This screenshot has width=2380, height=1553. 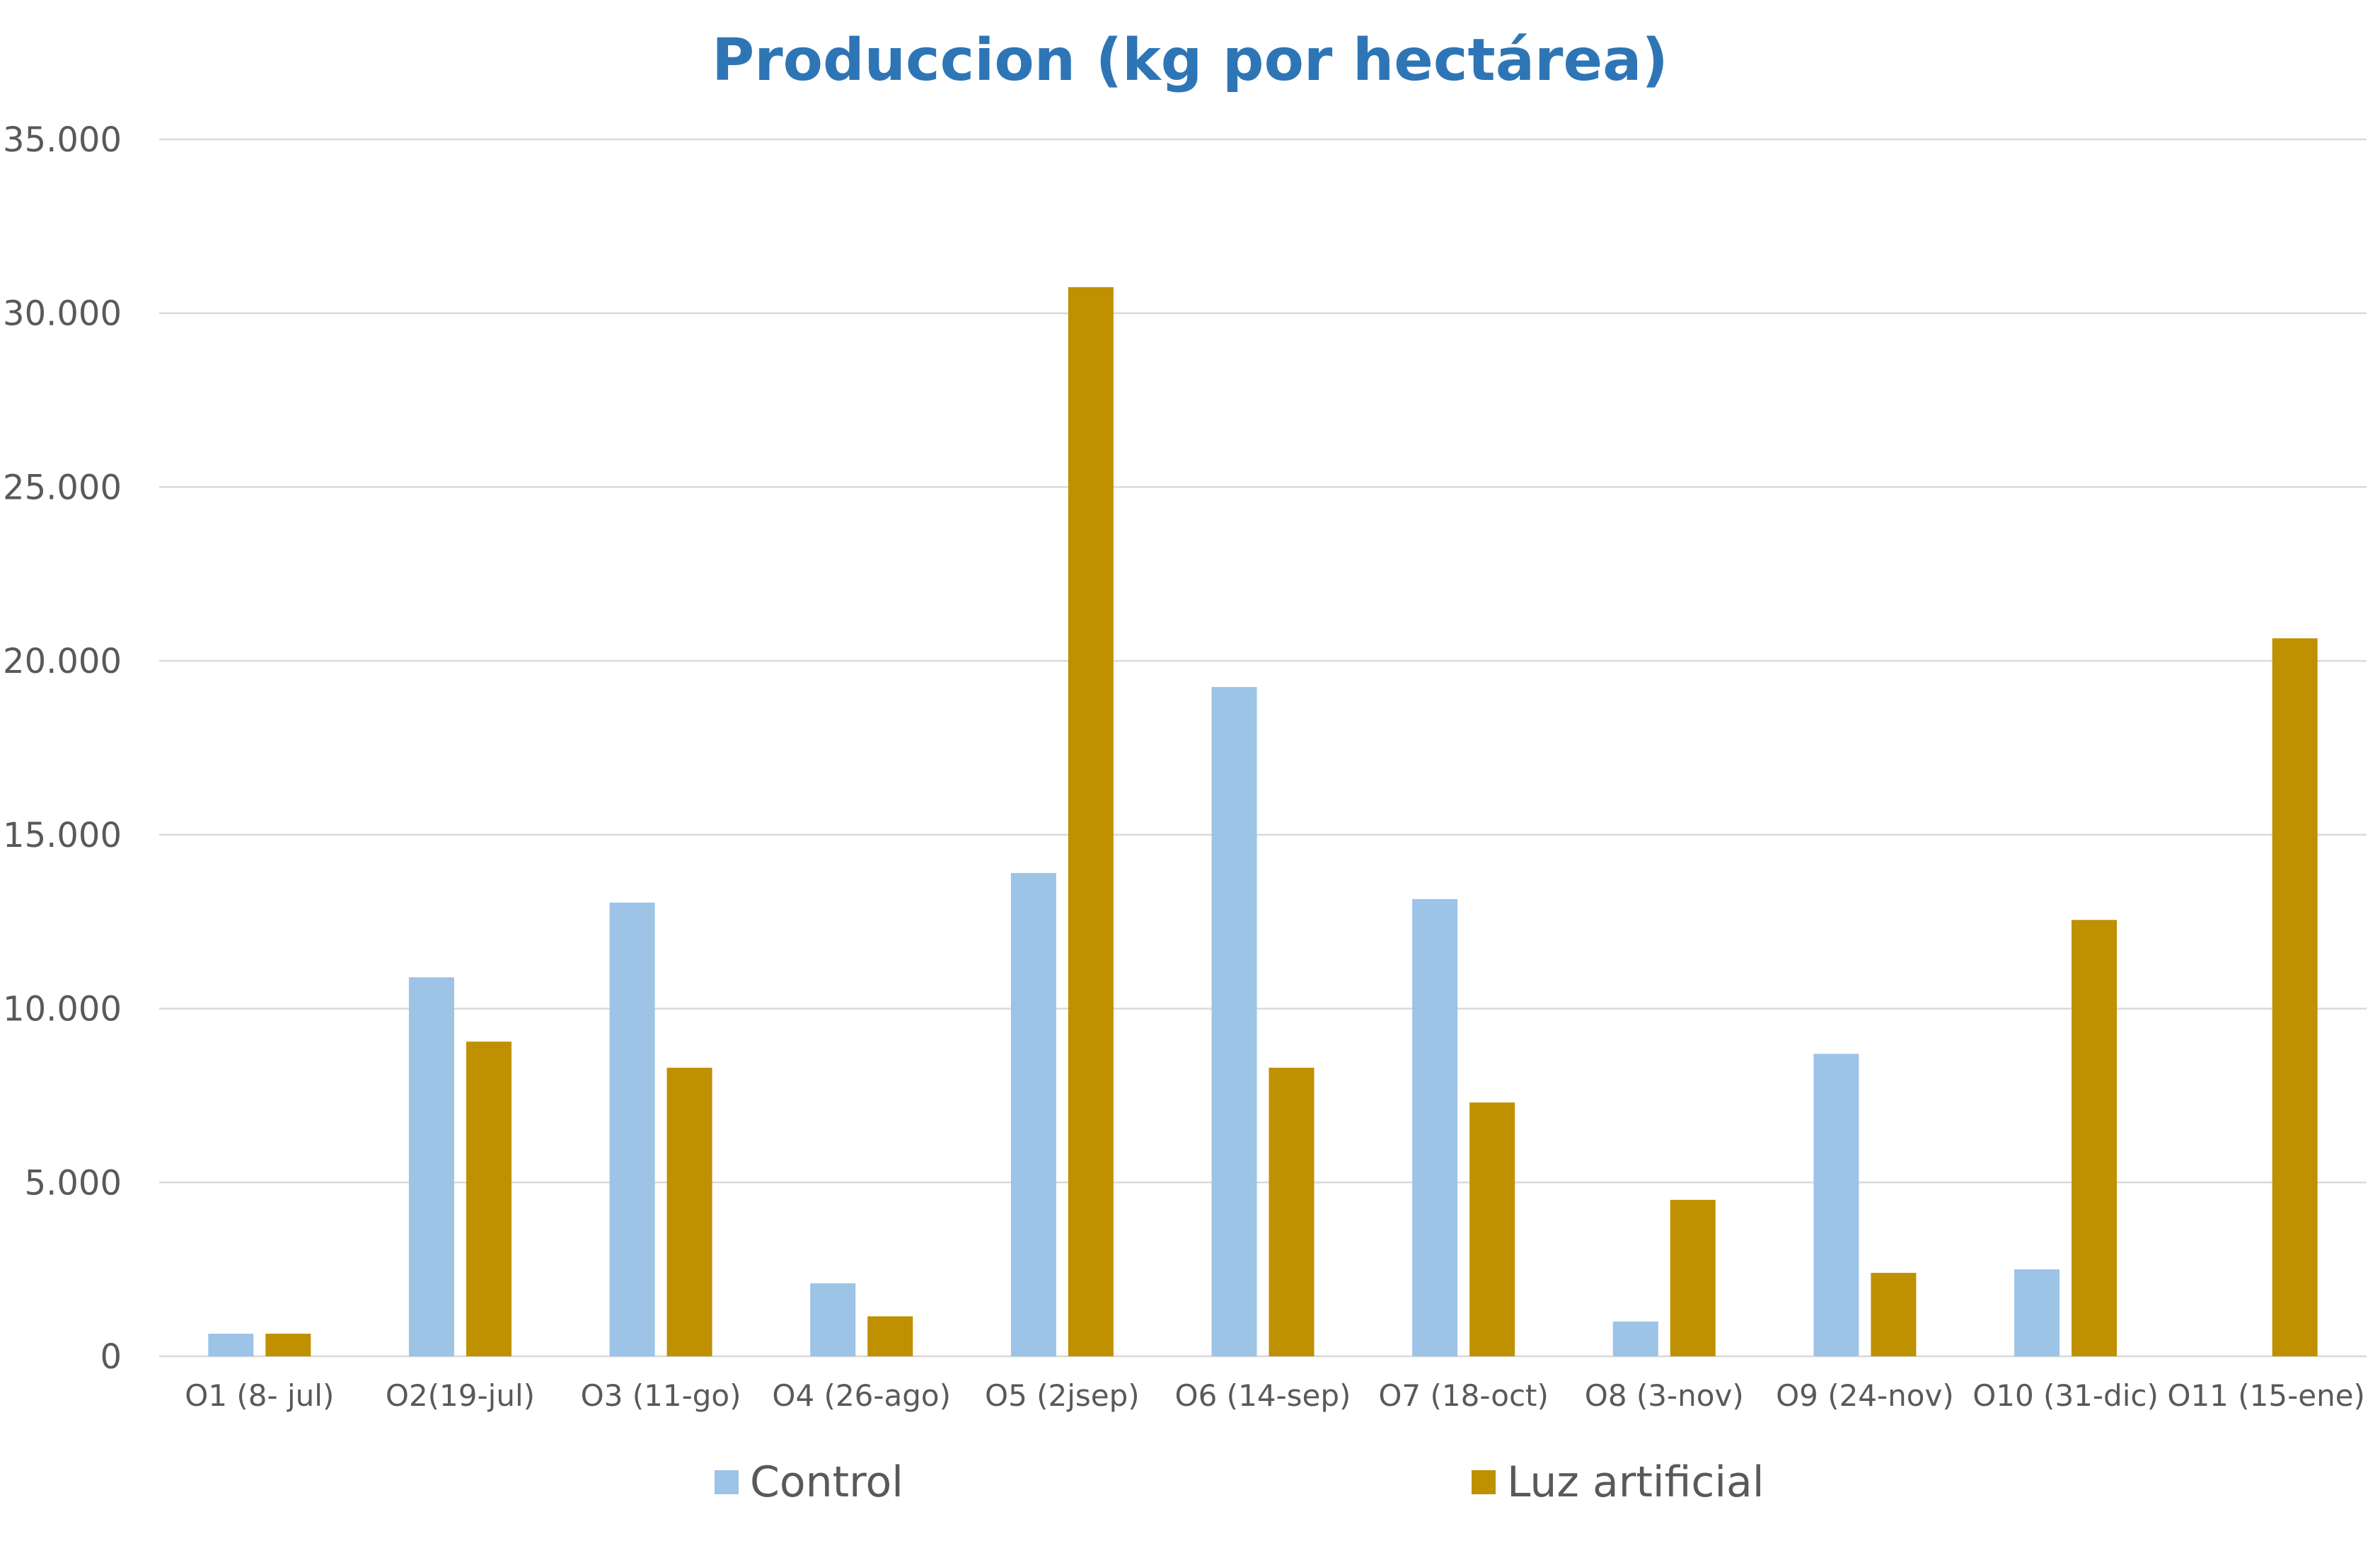 What do you see at coordinates (63, 662) in the screenshot?
I see `y-tick-label: 20.000` at bounding box center [63, 662].